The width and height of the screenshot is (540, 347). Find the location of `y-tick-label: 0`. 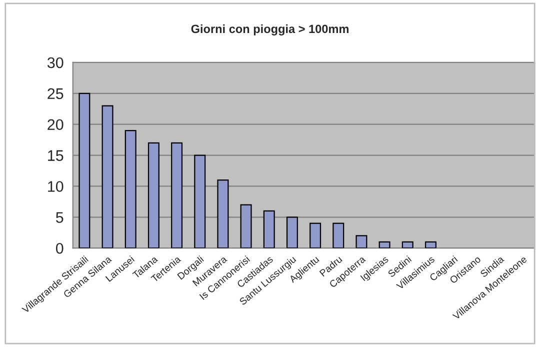

y-tick-label: 0 is located at coordinates (60, 248).